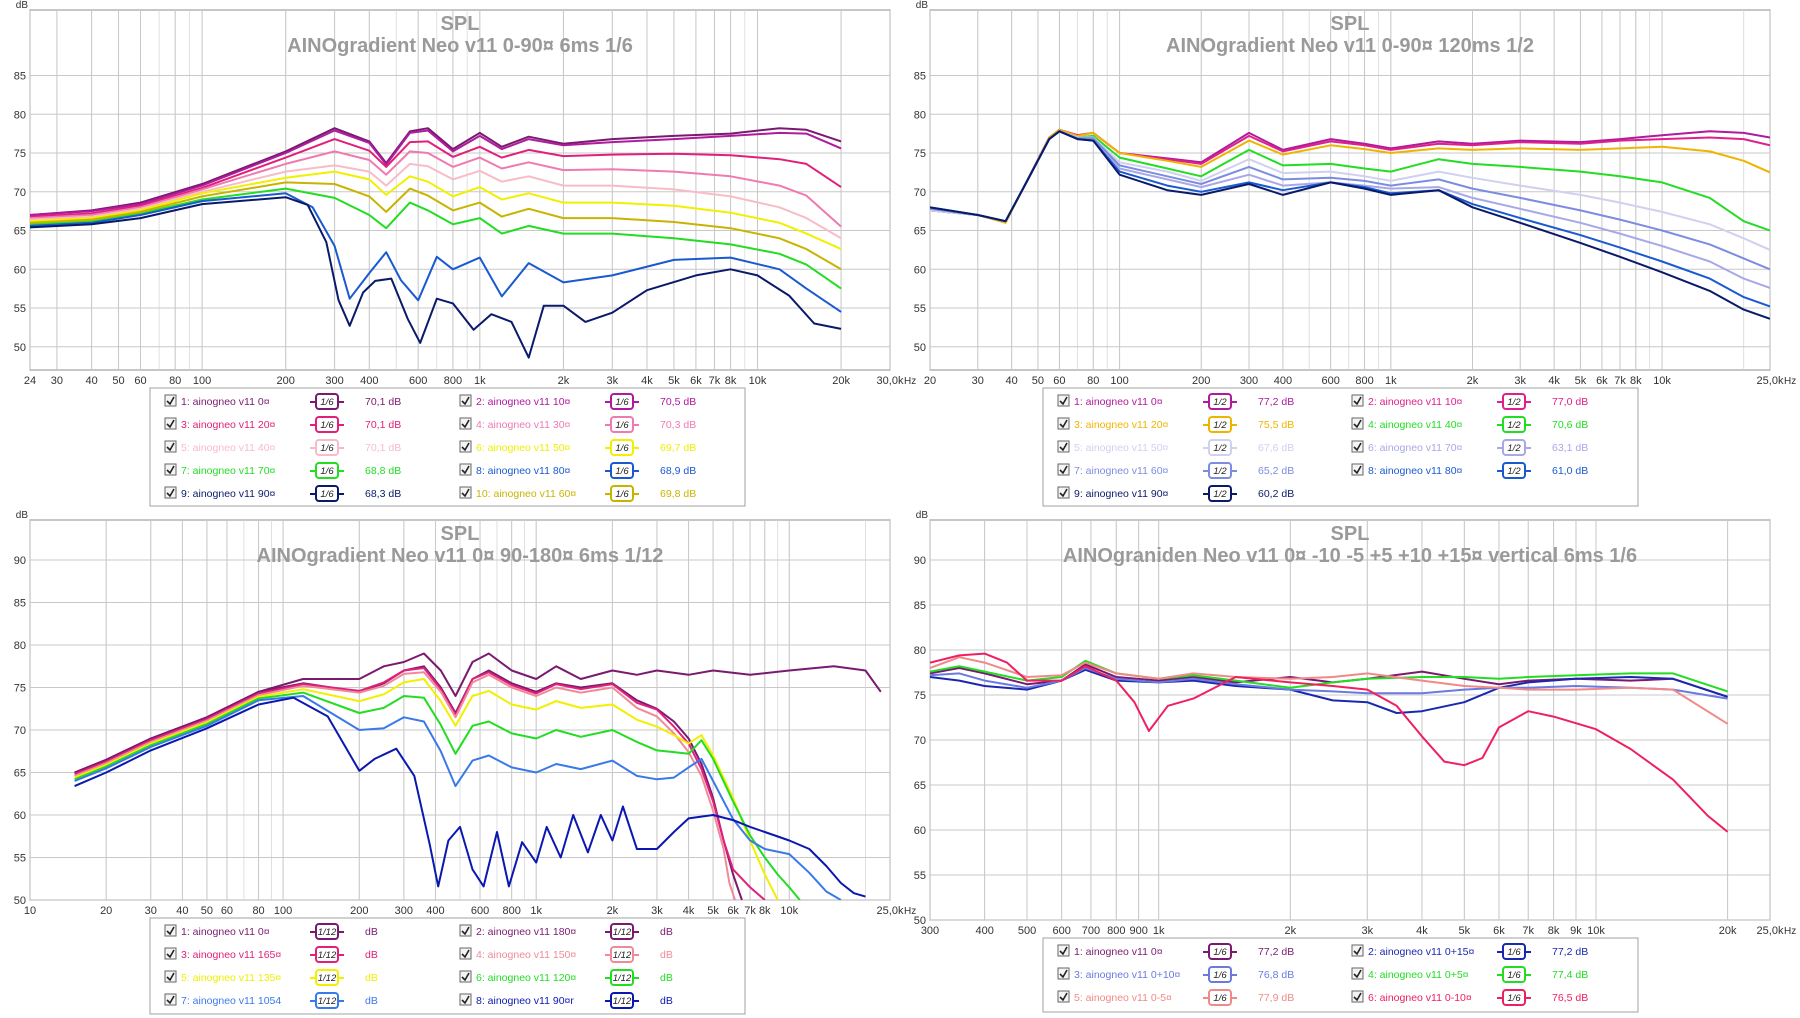 This screenshot has width=1800, height=1018. I want to click on legend-item: 8: ainogneo v11 80¤ 1/6 68,9 dB, so click(577, 470).